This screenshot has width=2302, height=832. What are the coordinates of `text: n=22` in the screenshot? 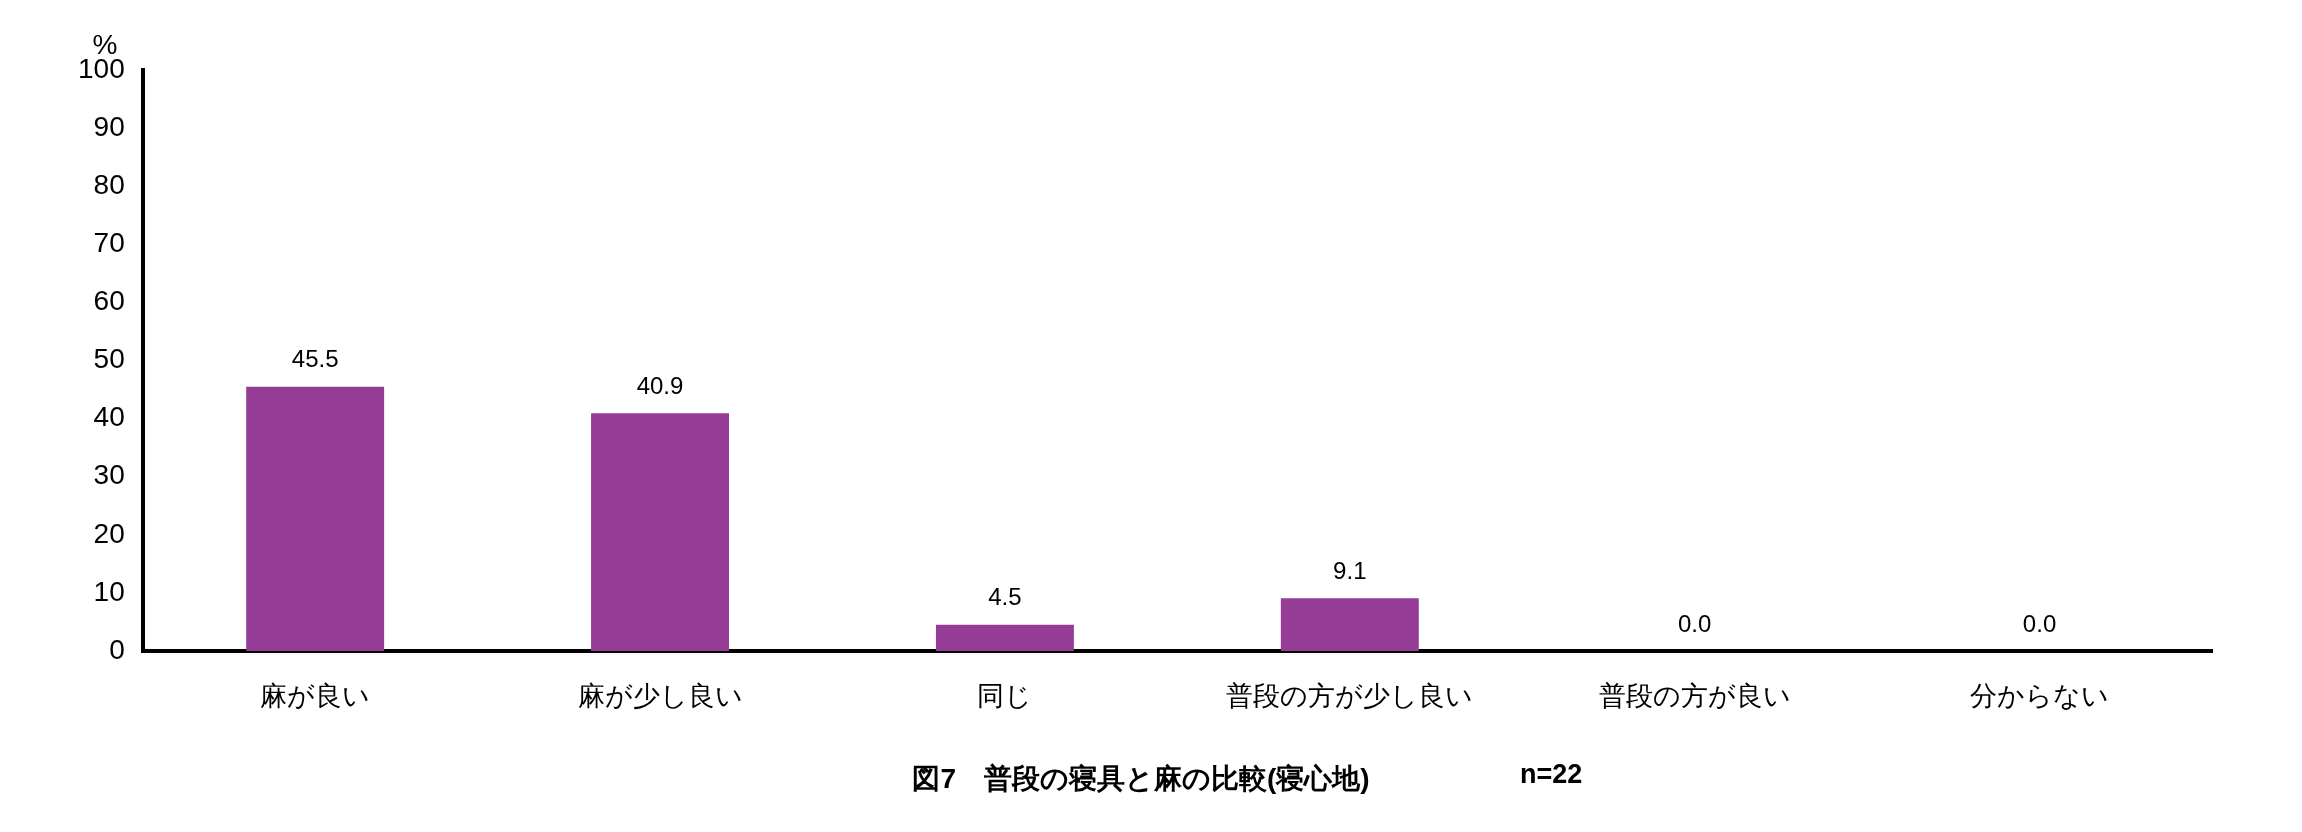 It's located at (1551, 774).